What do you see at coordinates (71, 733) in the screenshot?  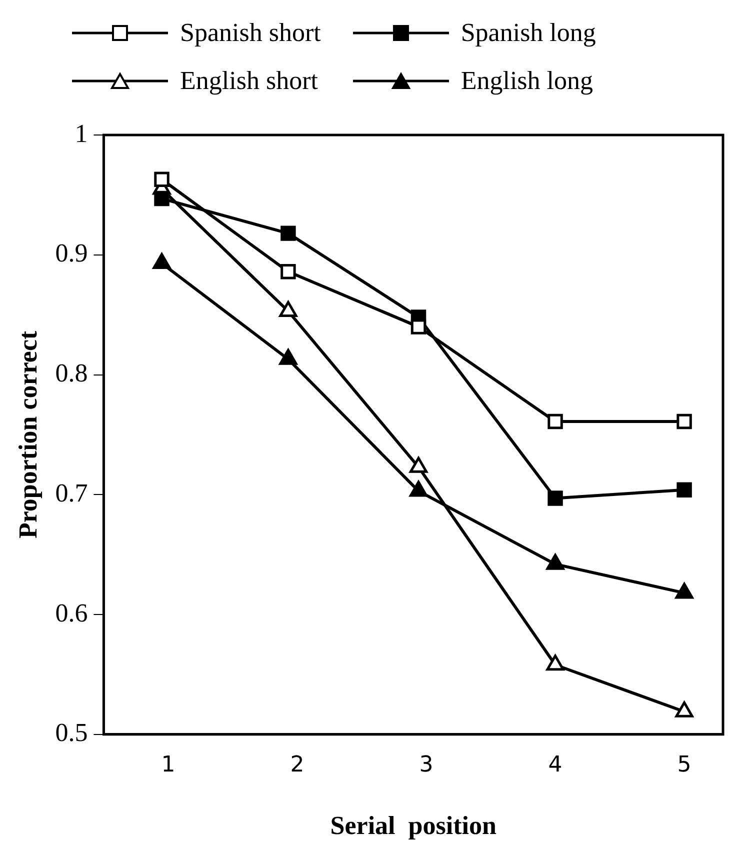 I see `y-tick-label: 0.5` at bounding box center [71, 733].